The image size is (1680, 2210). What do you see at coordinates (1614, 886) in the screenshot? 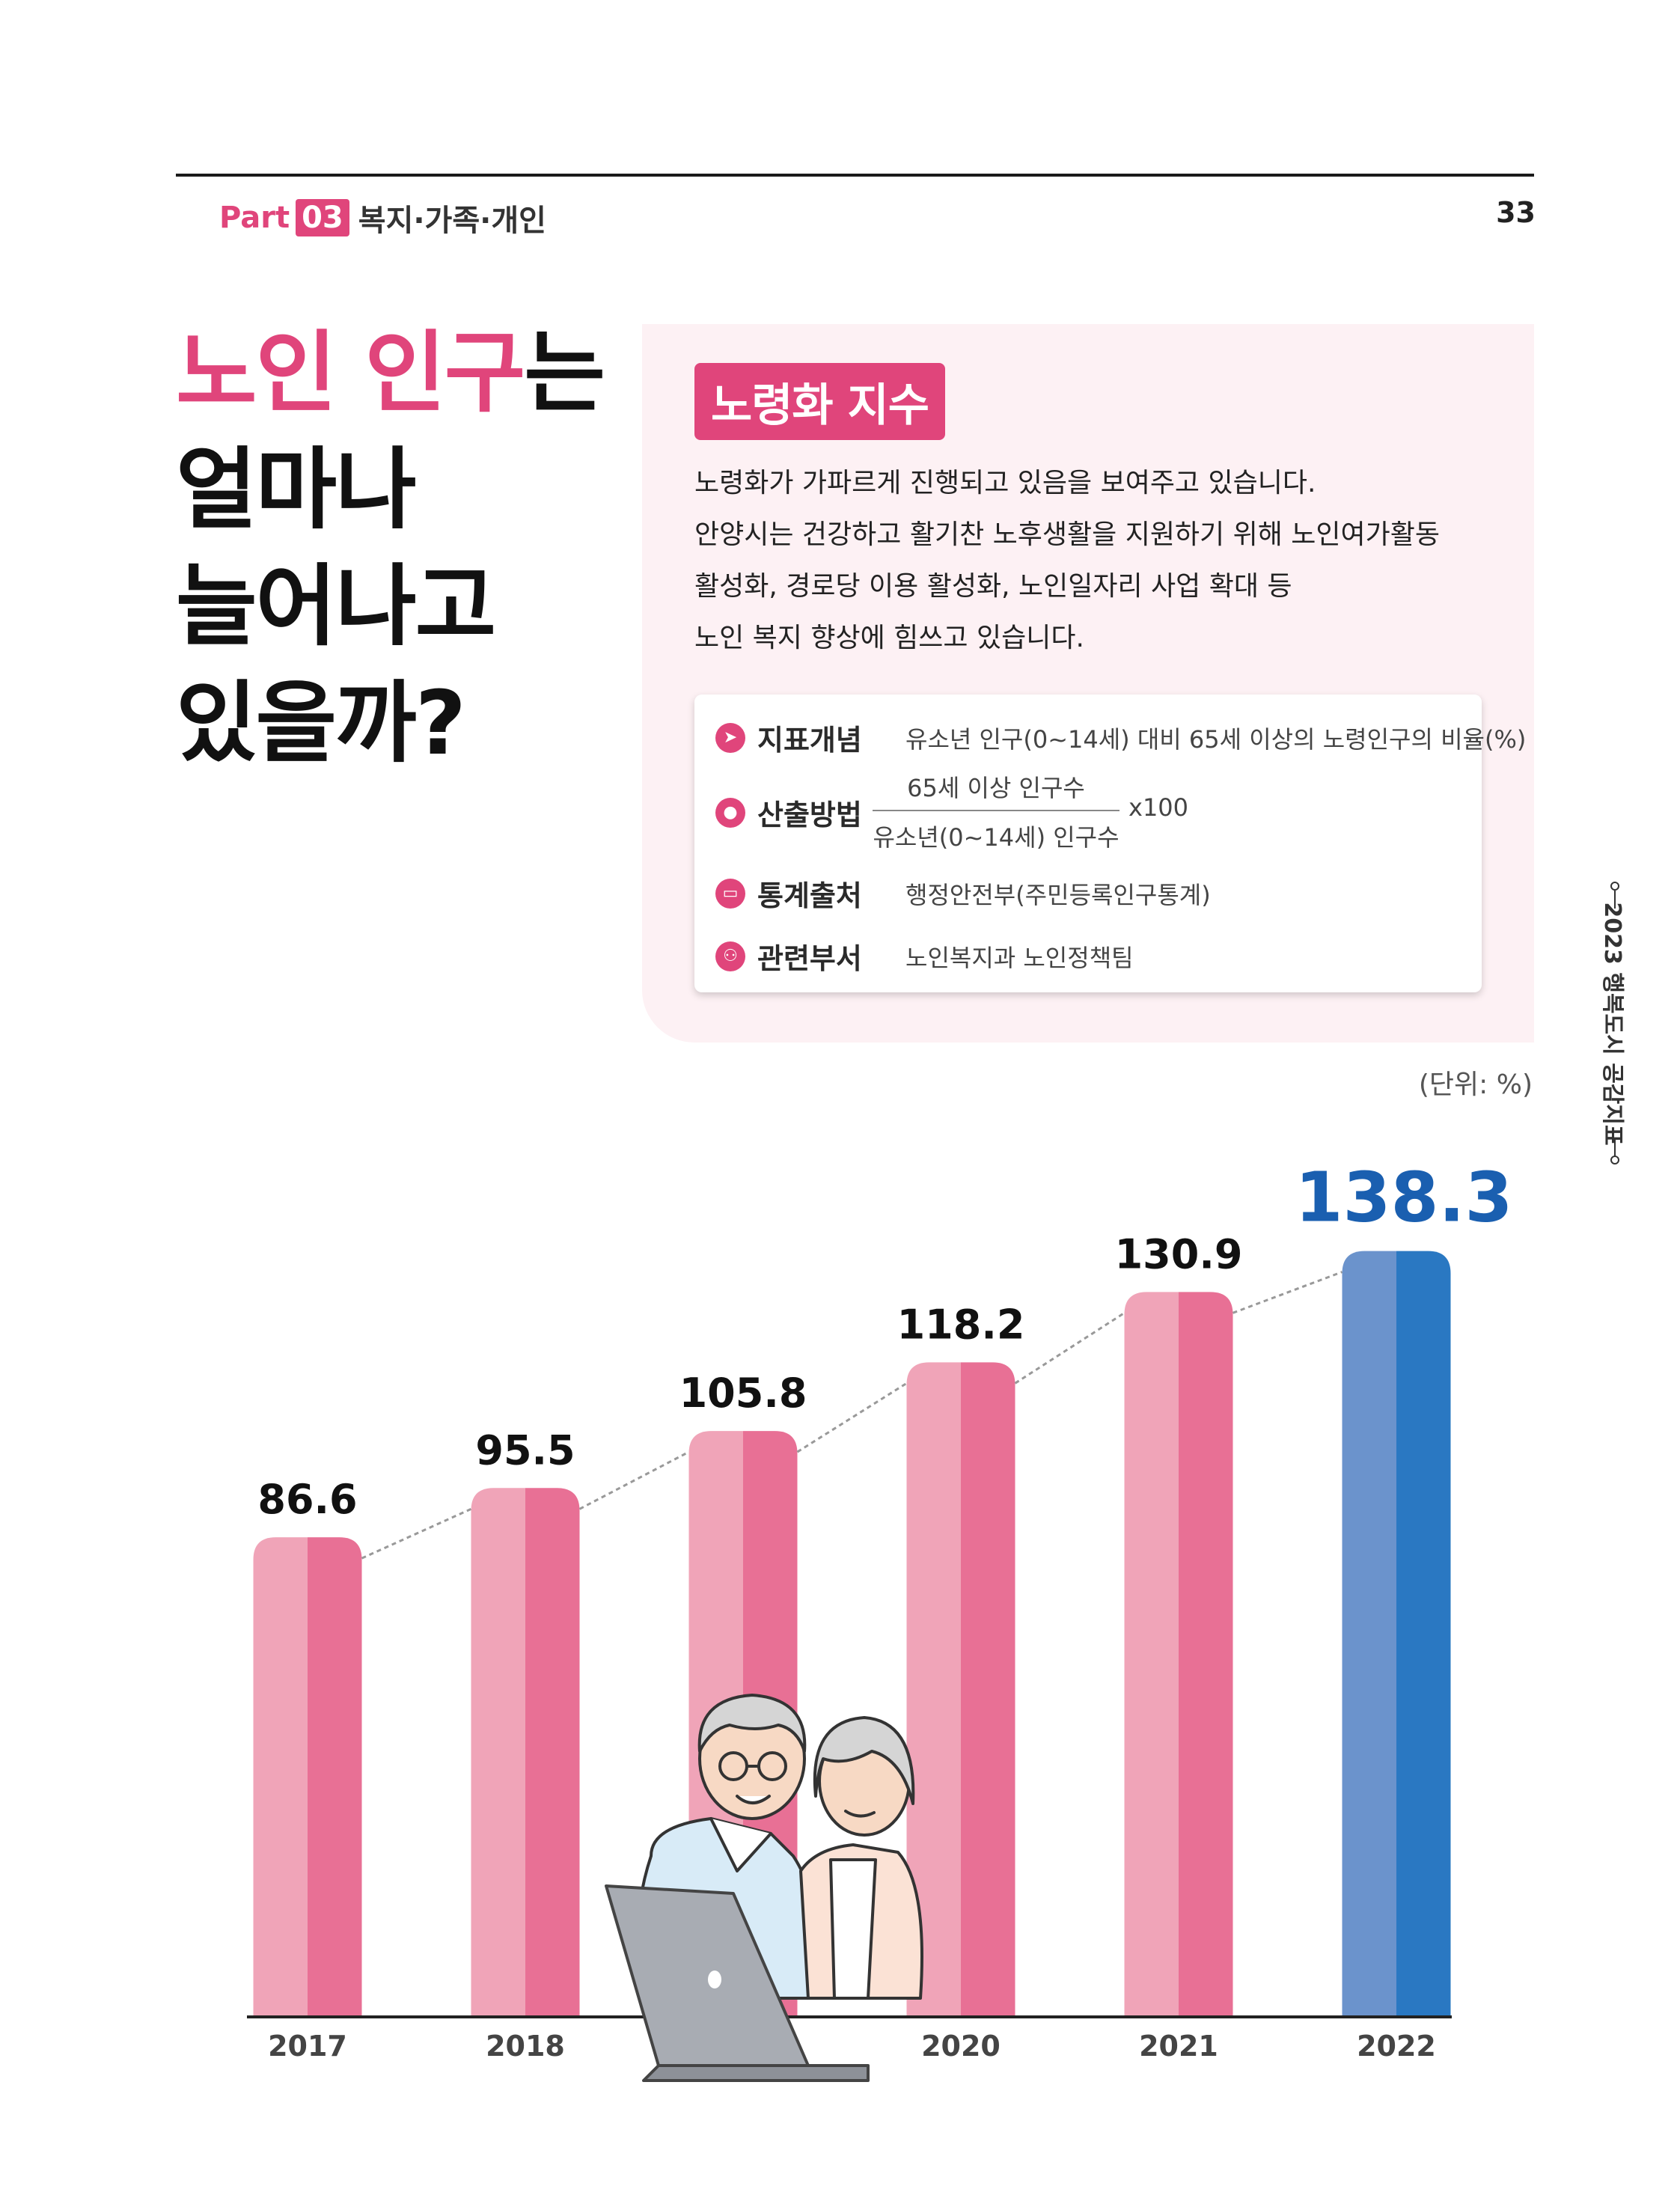
I see `side-dot-top` at bounding box center [1614, 886].